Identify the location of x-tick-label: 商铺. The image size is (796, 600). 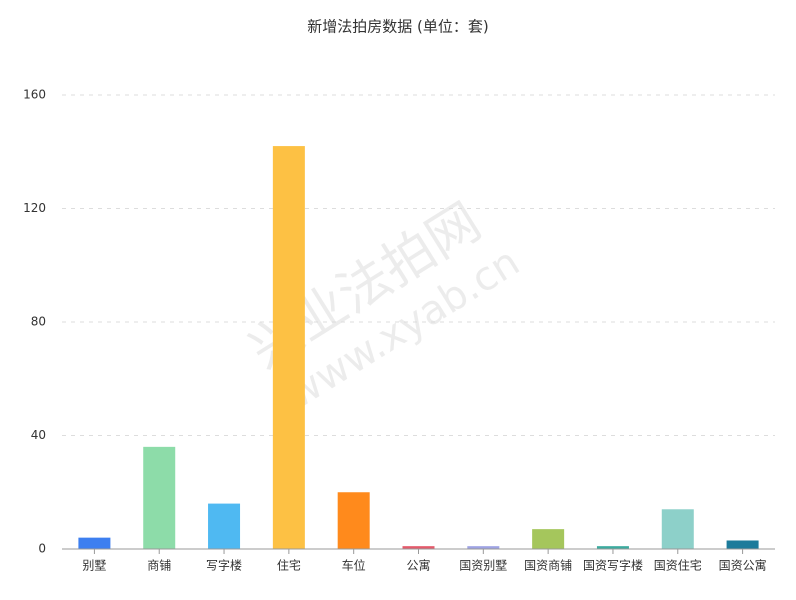
(159, 565).